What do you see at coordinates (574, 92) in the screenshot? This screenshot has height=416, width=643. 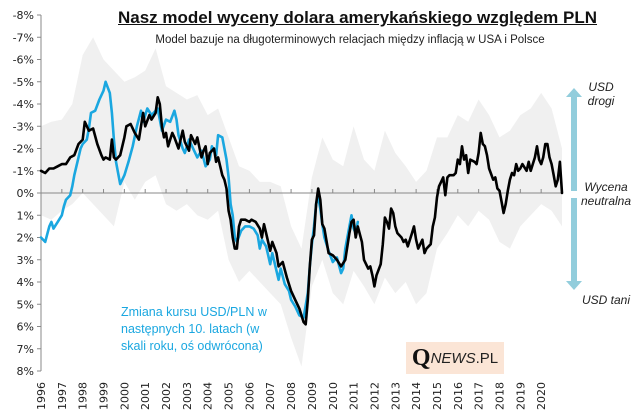 I see `arrow-up-head-icon` at bounding box center [574, 92].